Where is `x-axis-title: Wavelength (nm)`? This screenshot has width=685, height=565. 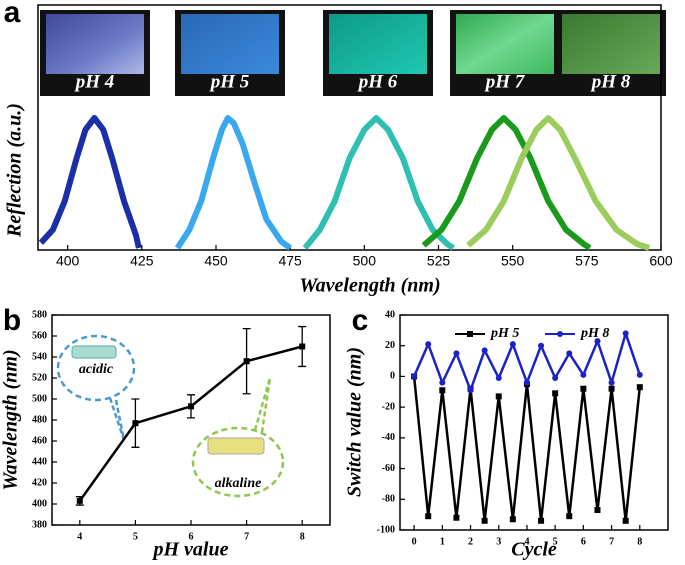 x-axis-title: Wavelength (nm) is located at coordinates (369, 286).